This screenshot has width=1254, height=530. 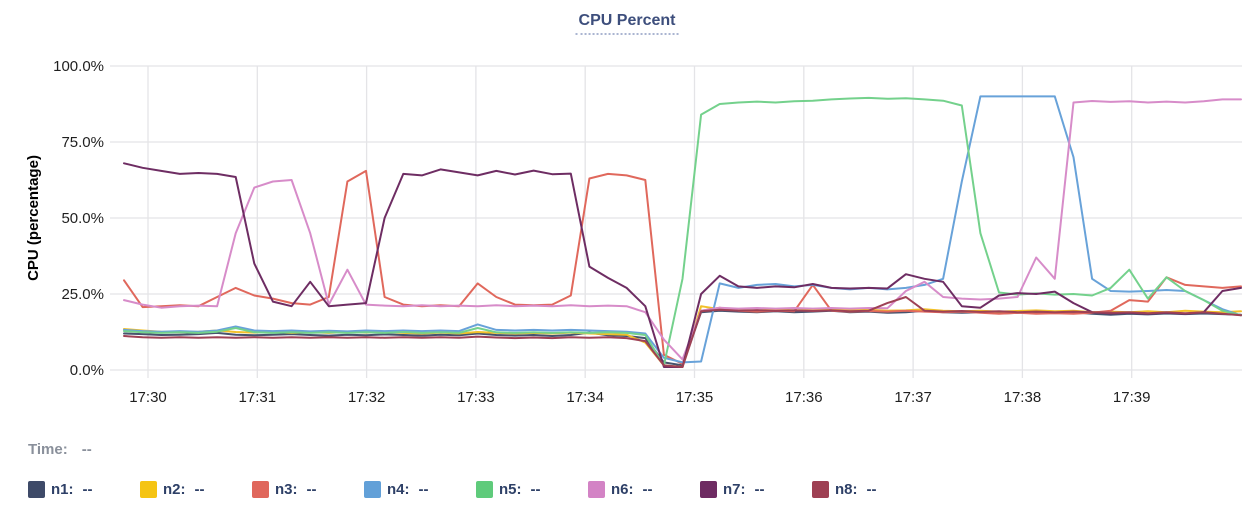 What do you see at coordinates (627, 23) in the screenshot?
I see `chart-title: CPU Percent` at bounding box center [627, 23].